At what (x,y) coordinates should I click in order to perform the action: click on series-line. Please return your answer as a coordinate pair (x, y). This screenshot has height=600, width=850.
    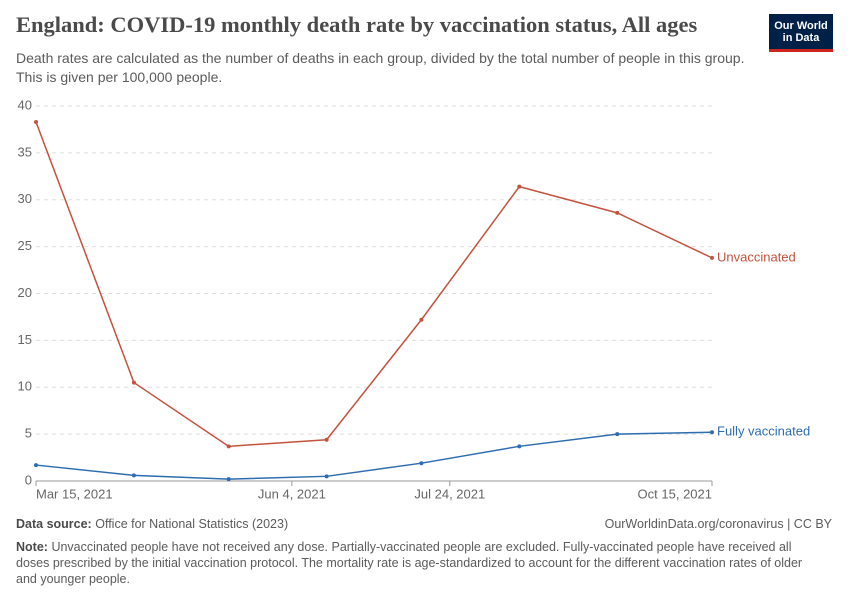
    Looking at the image, I should click on (374, 455).